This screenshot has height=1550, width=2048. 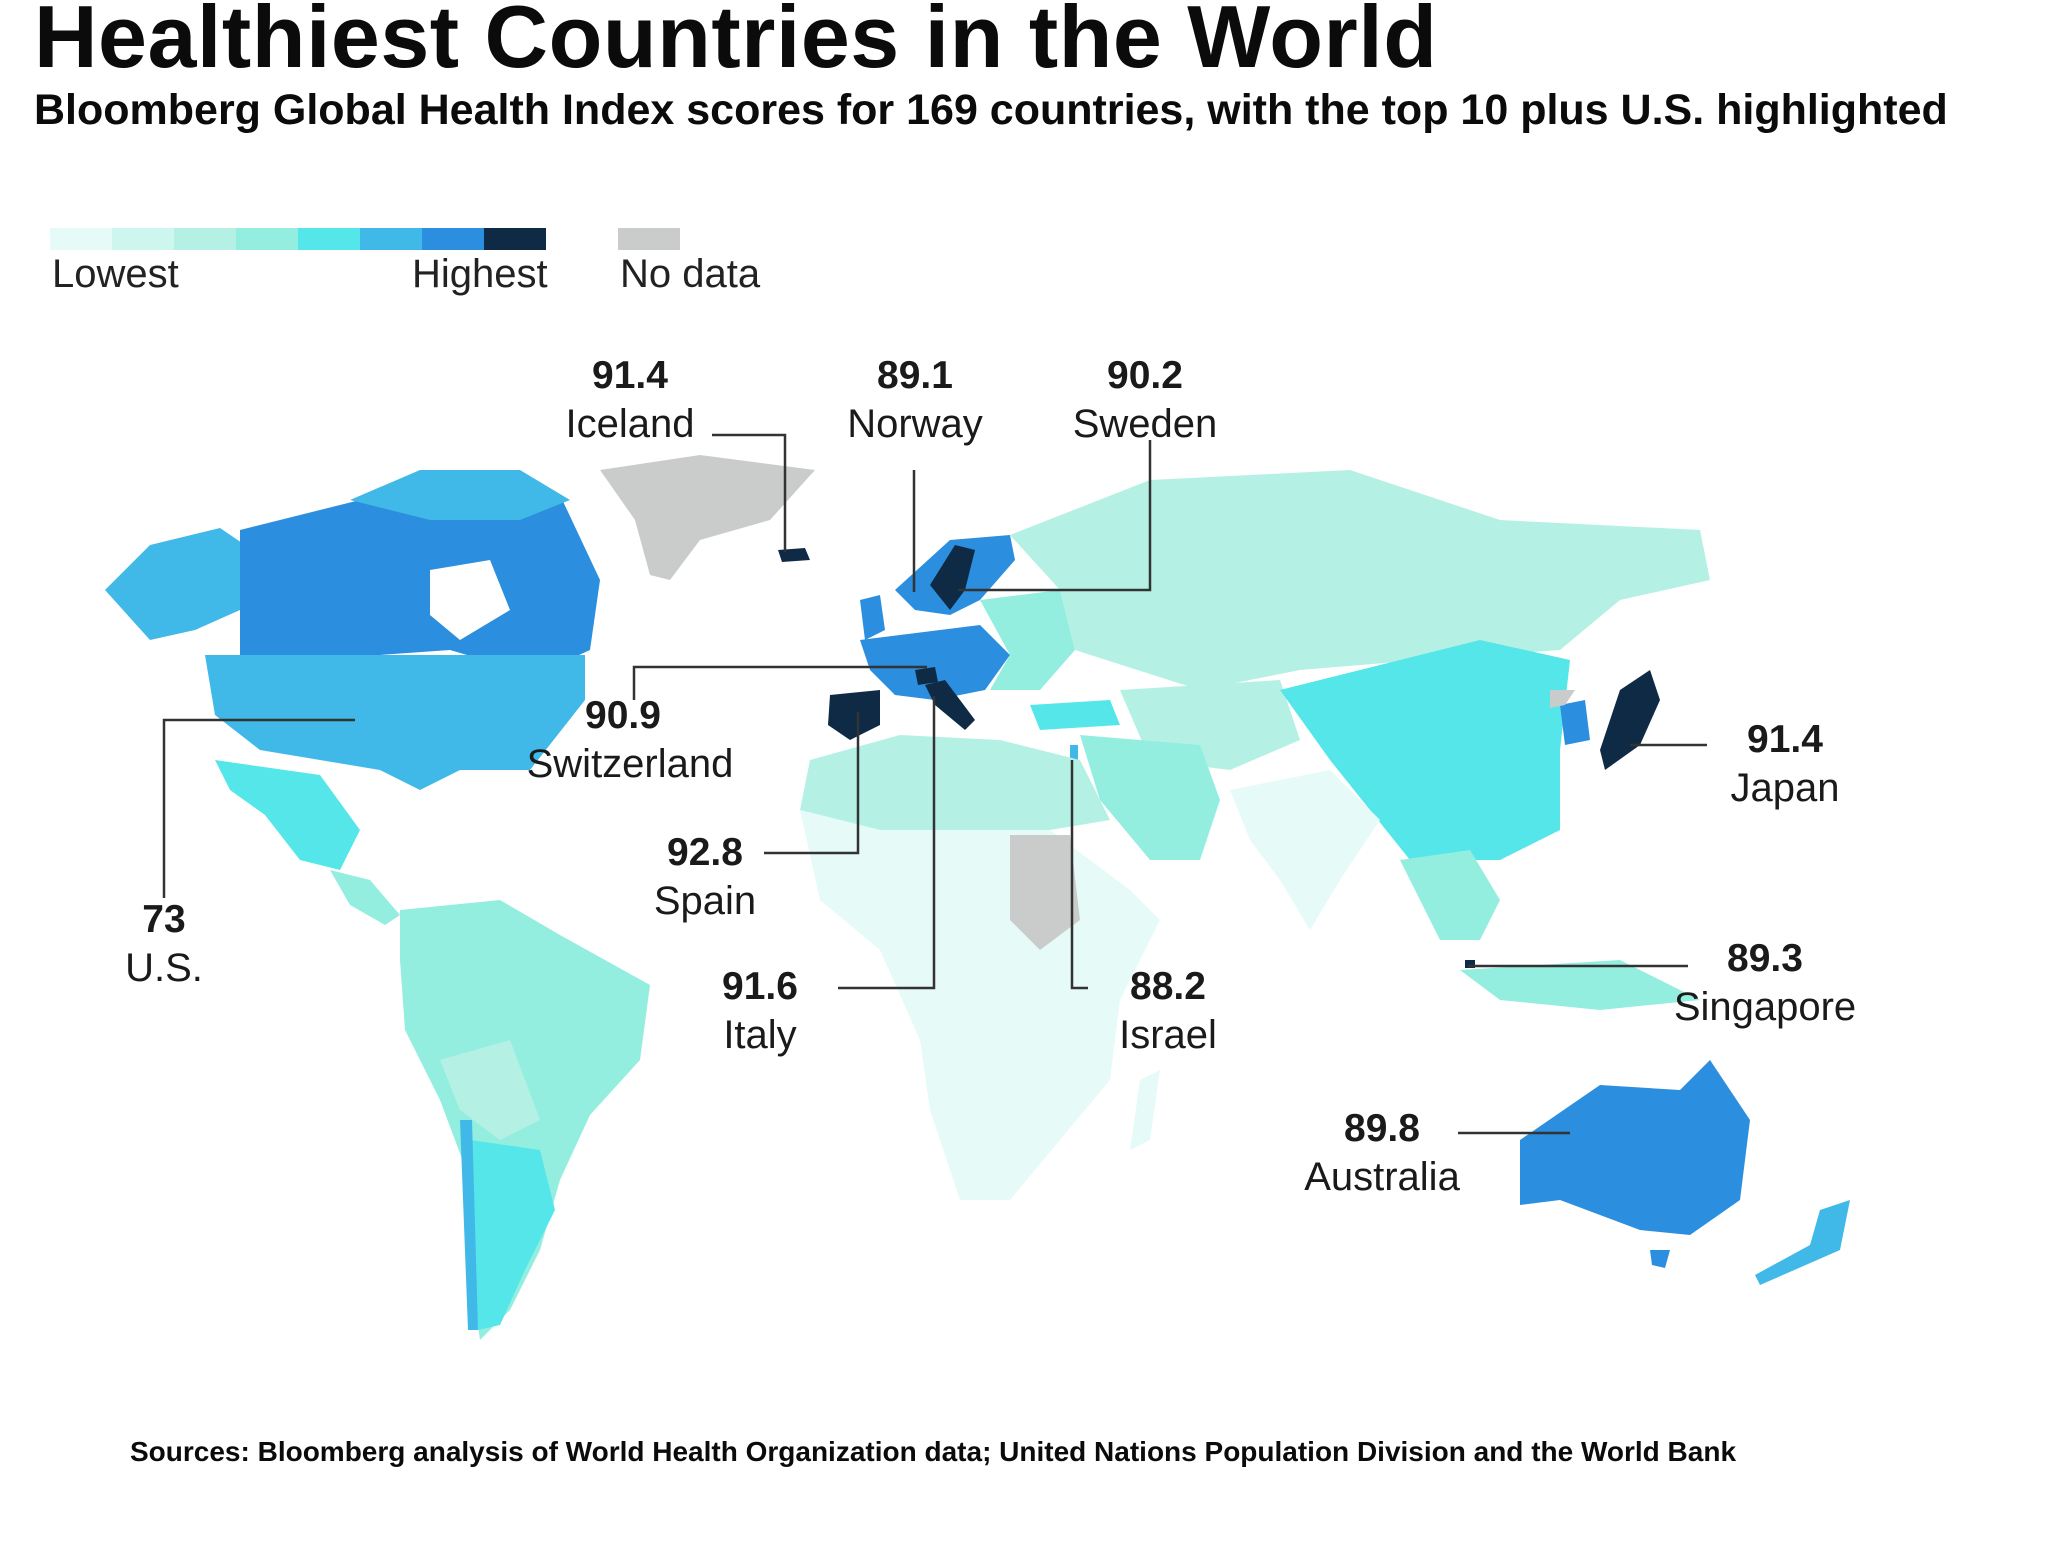 I want to click on legend-lowest-label: Lowest, so click(x=115, y=274).